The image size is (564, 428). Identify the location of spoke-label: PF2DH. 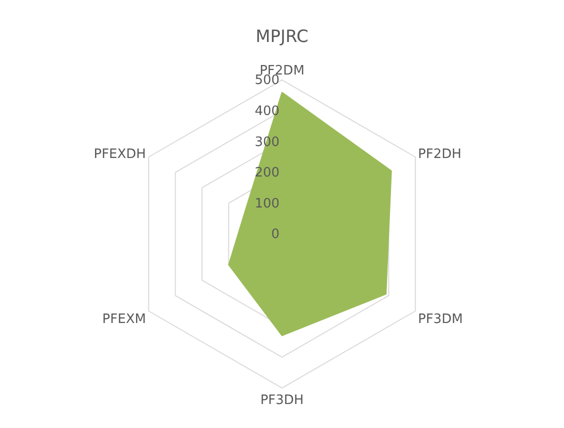
(440, 154).